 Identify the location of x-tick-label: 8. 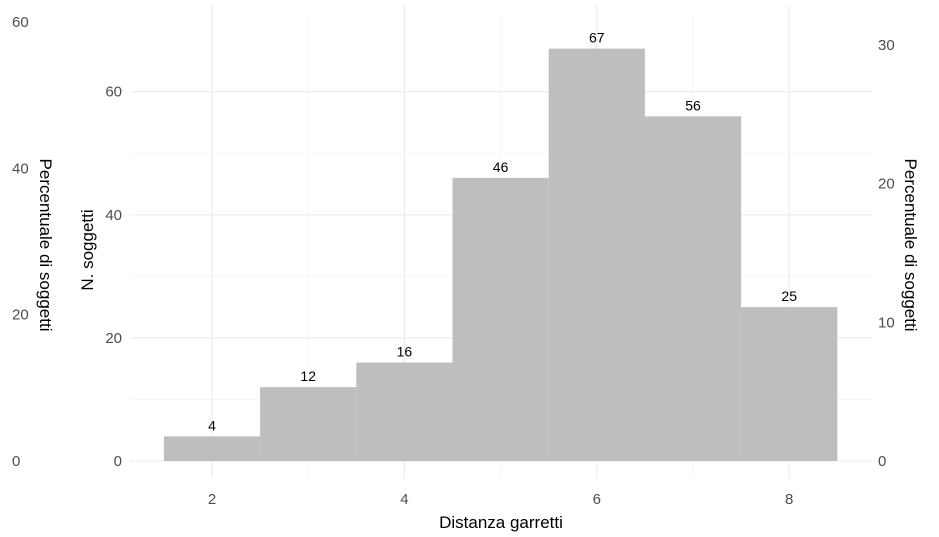
(789, 499).